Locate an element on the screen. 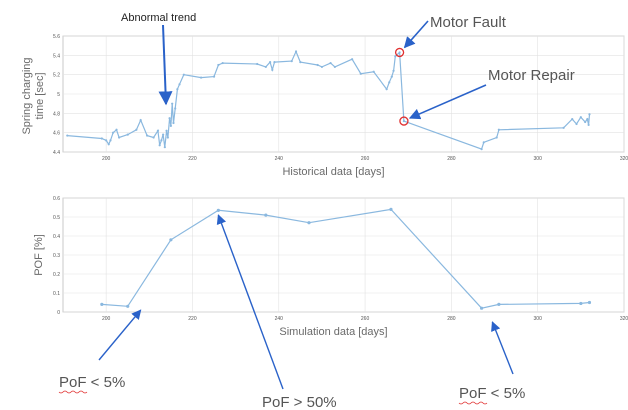 Image resolution: width=628 pixels, height=410 pixels. y-axis-label-line: time [sec] is located at coordinates (40, 95).